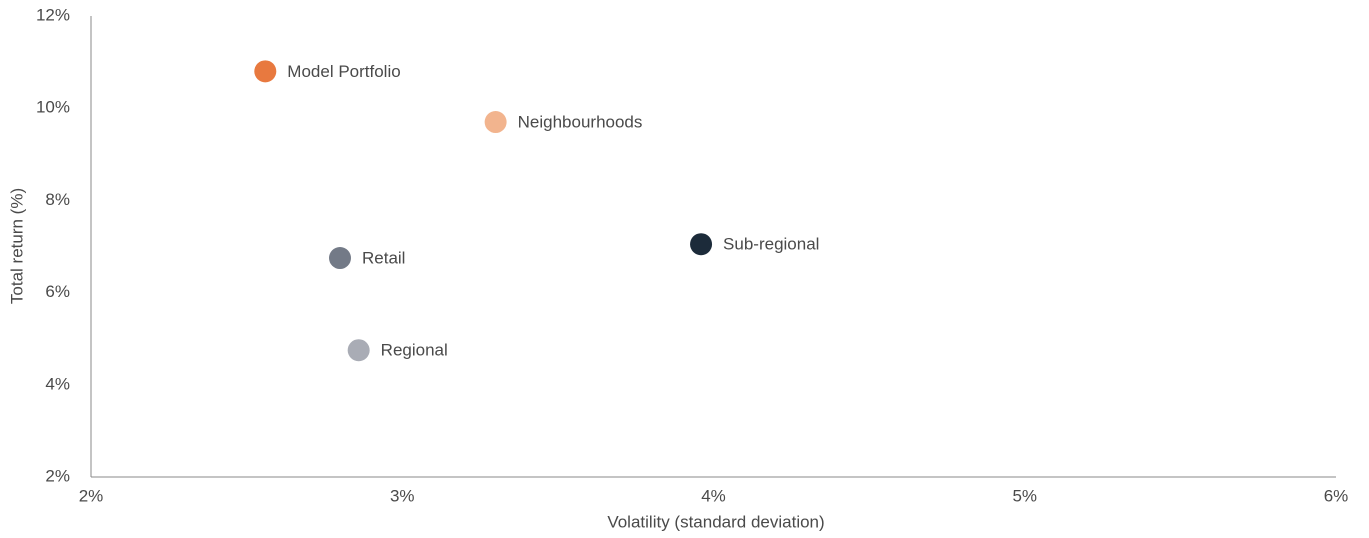 This screenshot has height=538, width=1369. I want to click on x-axis-title: Volatility (standard deviation), so click(715, 521).